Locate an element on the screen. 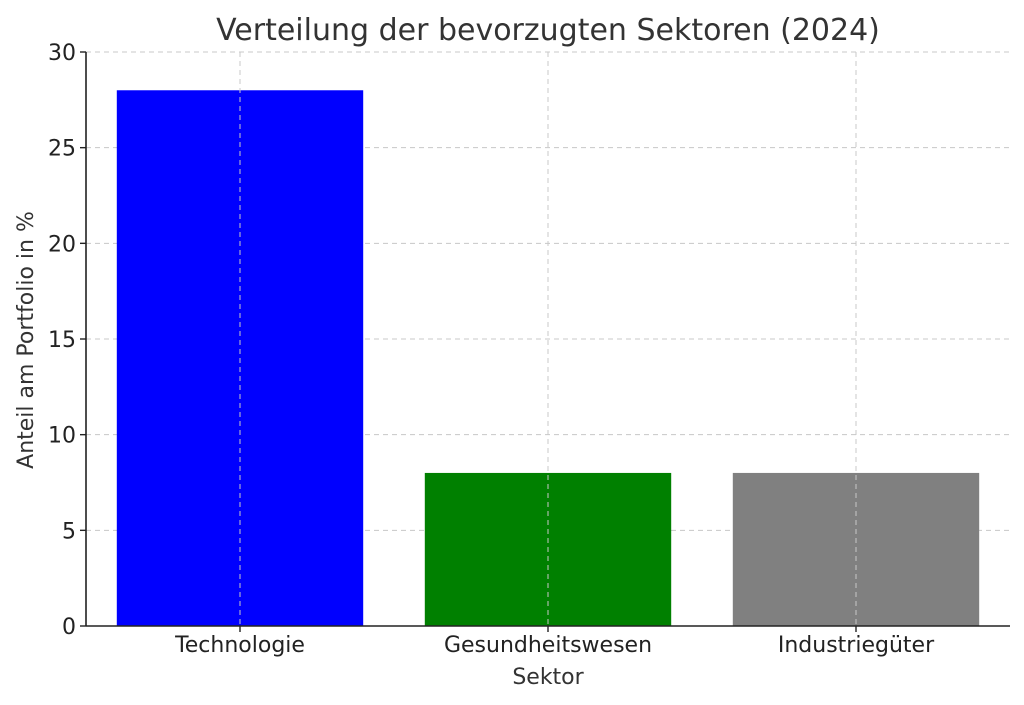  x-axis-label: Sektor is located at coordinates (548, 677).